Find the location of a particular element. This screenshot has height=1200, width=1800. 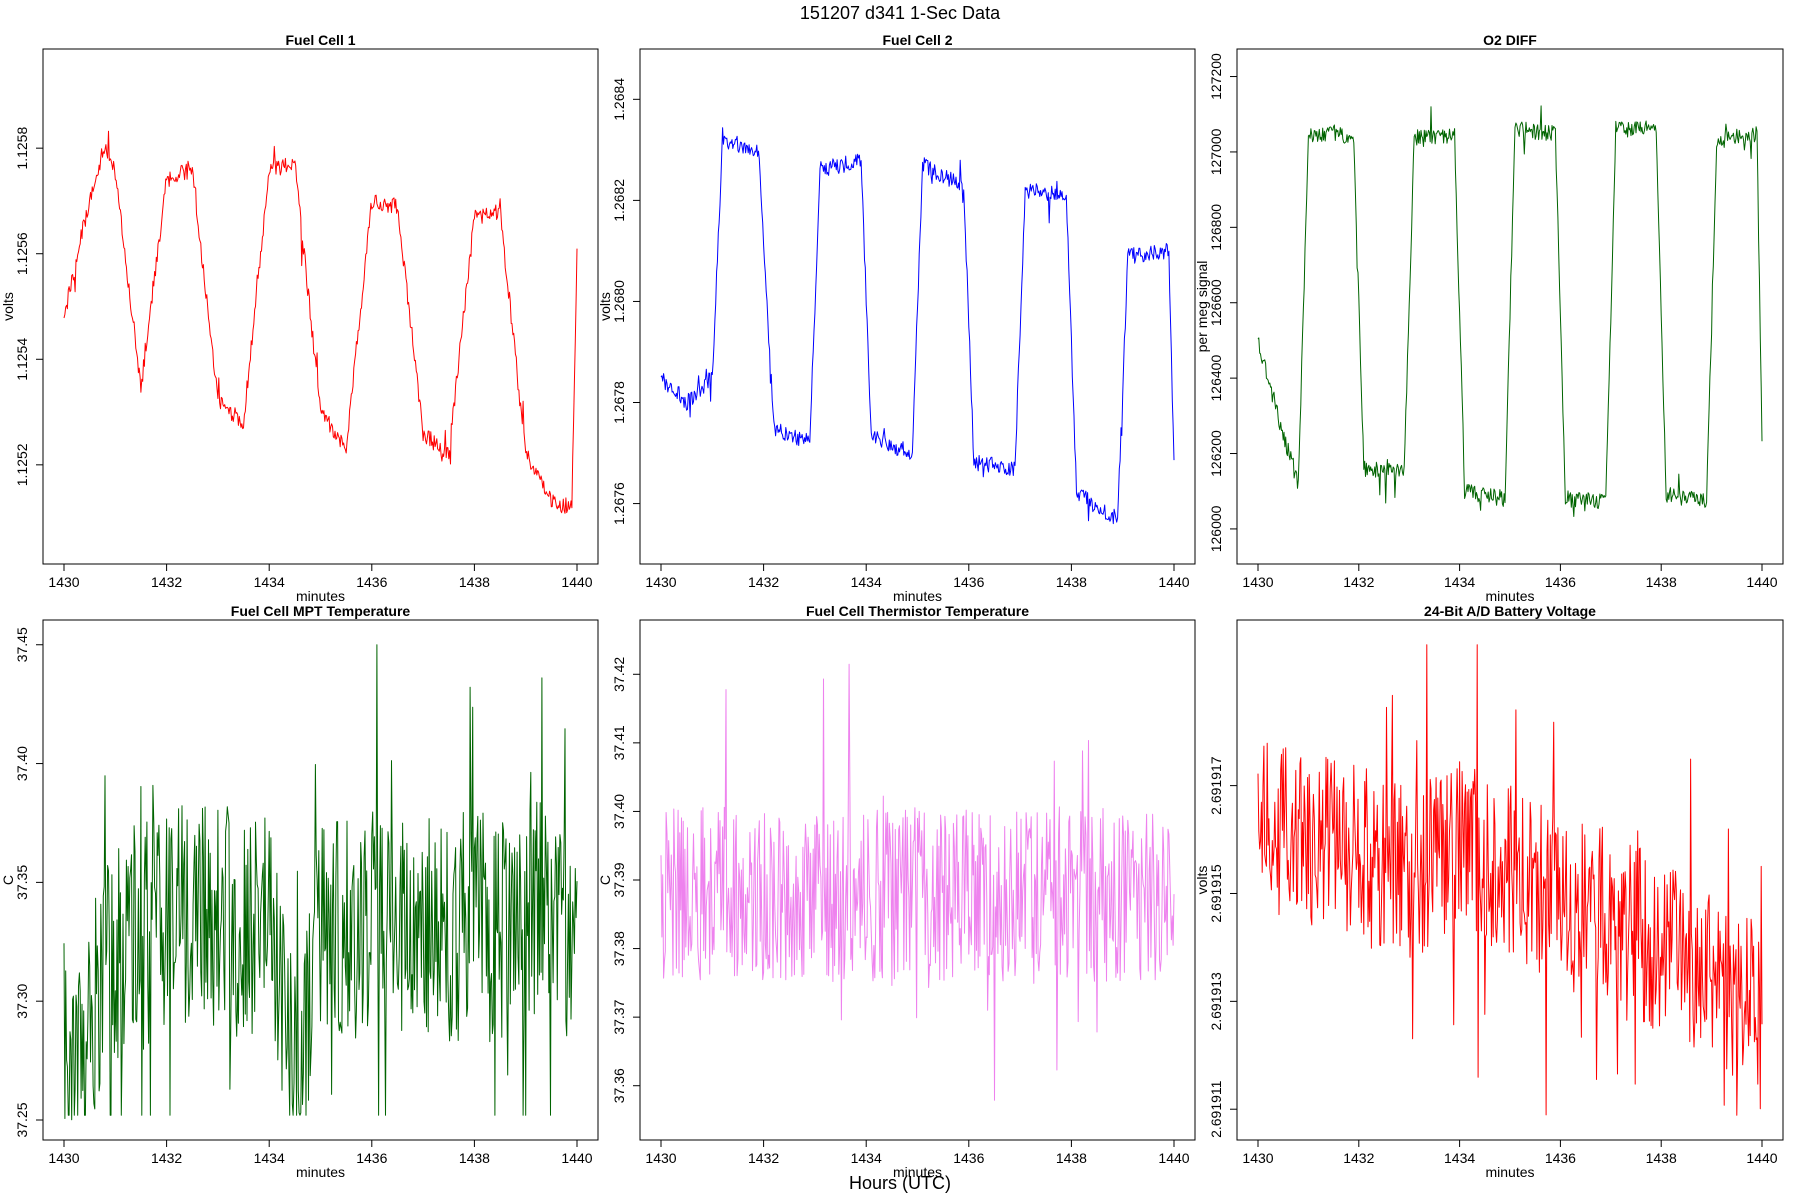

y-tick-label: 1.1258 is located at coordinates (22, 148).